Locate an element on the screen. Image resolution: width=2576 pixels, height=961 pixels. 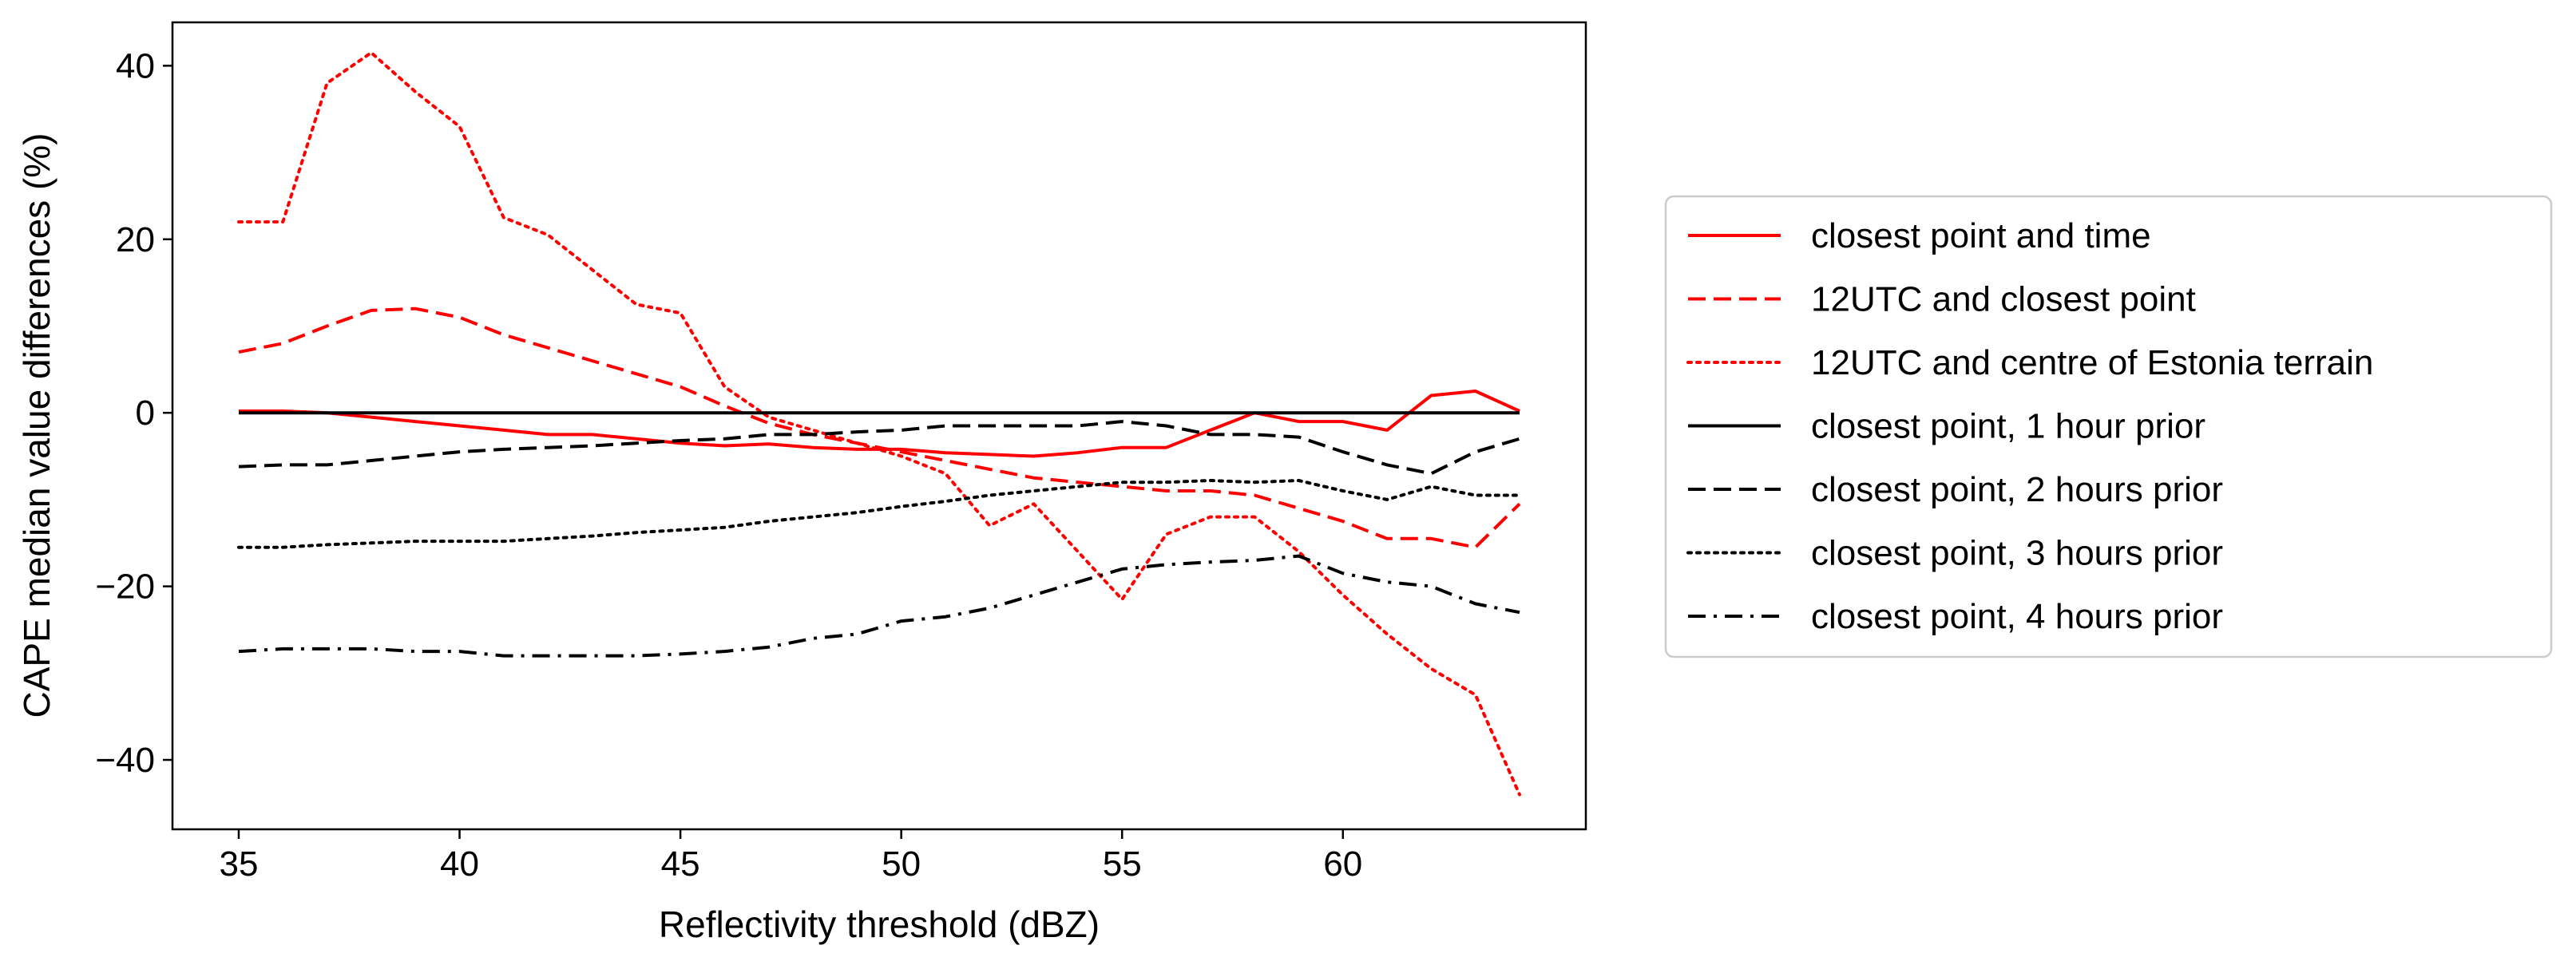
legend-label-4: closest point, 1 hour prior is located at coordinates (2008, 427).